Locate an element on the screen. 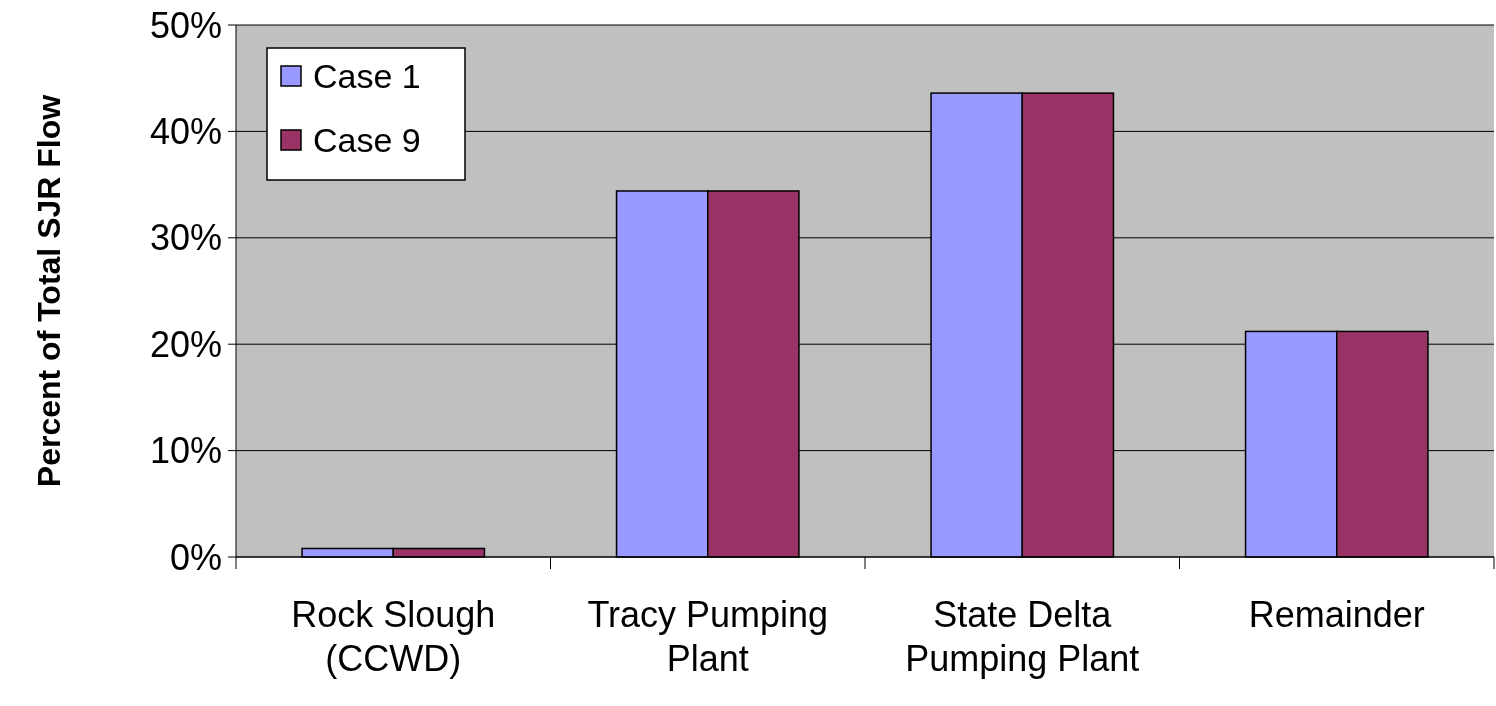 The width and height of the screenshot is (1496, 706). x-tick-label: Rock Slough (CCWD) is located at coordinates (393, 636).